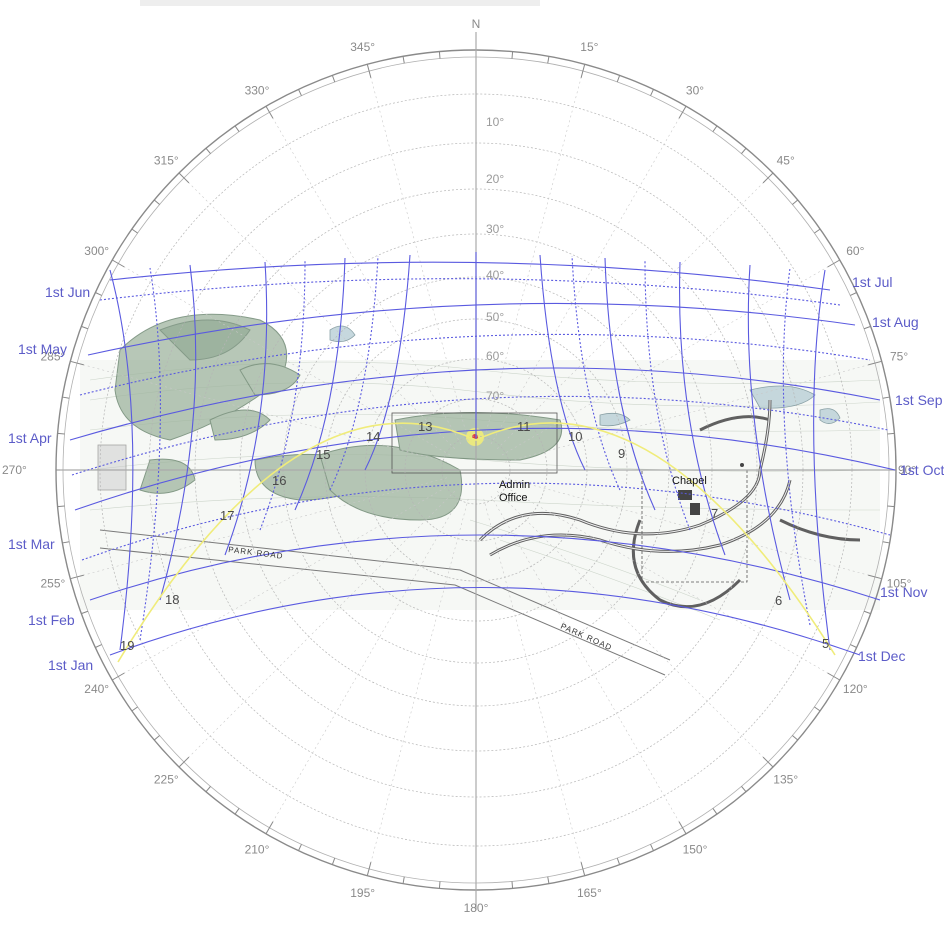 This screenshot has height=928, width=944. What do you see at coordinates (922, 470) in the screenshot?
I see `month-label: 1st Oct` at bounding box center [922, 470].